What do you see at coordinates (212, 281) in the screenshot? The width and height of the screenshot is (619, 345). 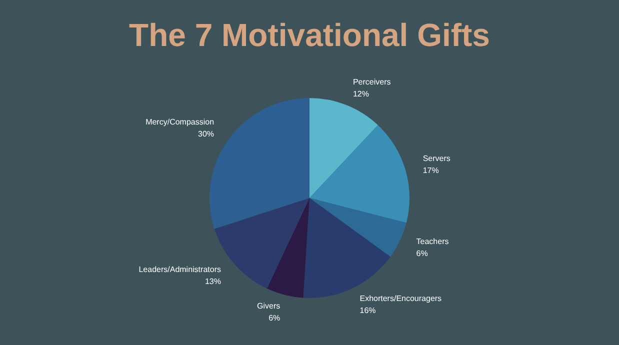 I see `data-label: 13%` at bounding box center [212, 281].